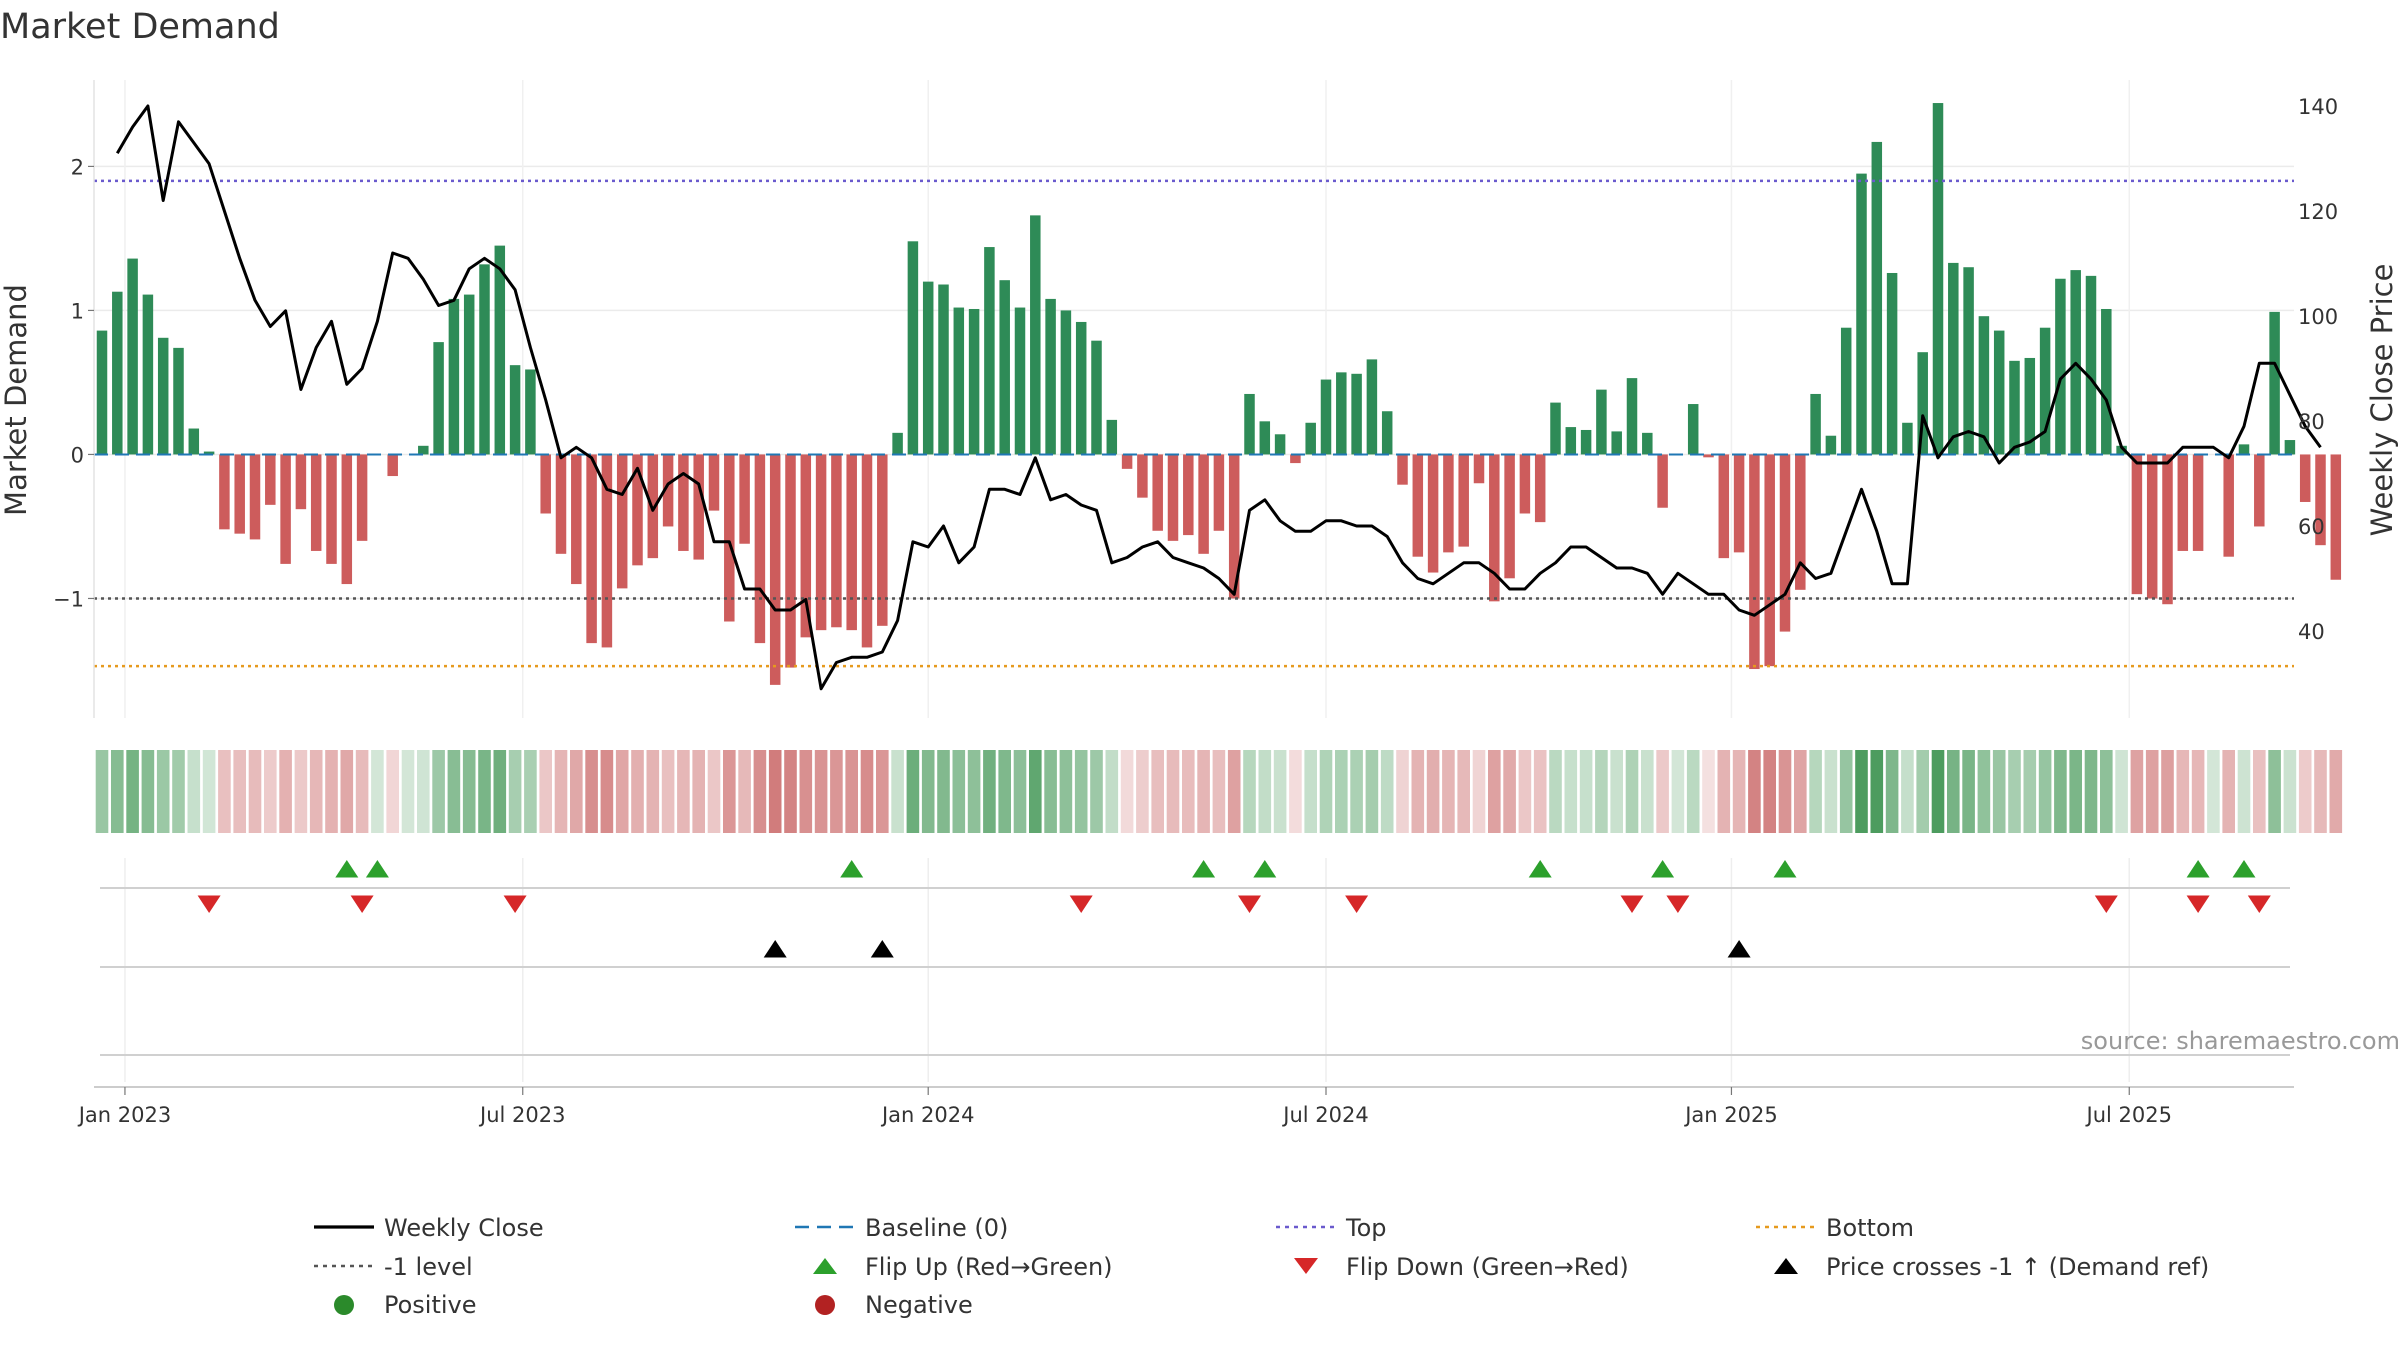  Describe the element at coordinates (775, 949) in the screenshot. I see `price-cross-marker` at that location.